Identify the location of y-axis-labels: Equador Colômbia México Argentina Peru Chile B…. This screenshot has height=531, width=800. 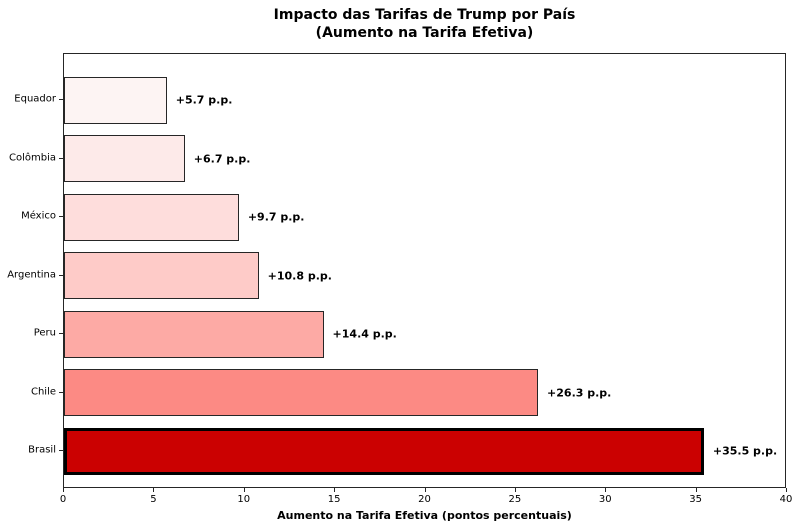
(28, 270).